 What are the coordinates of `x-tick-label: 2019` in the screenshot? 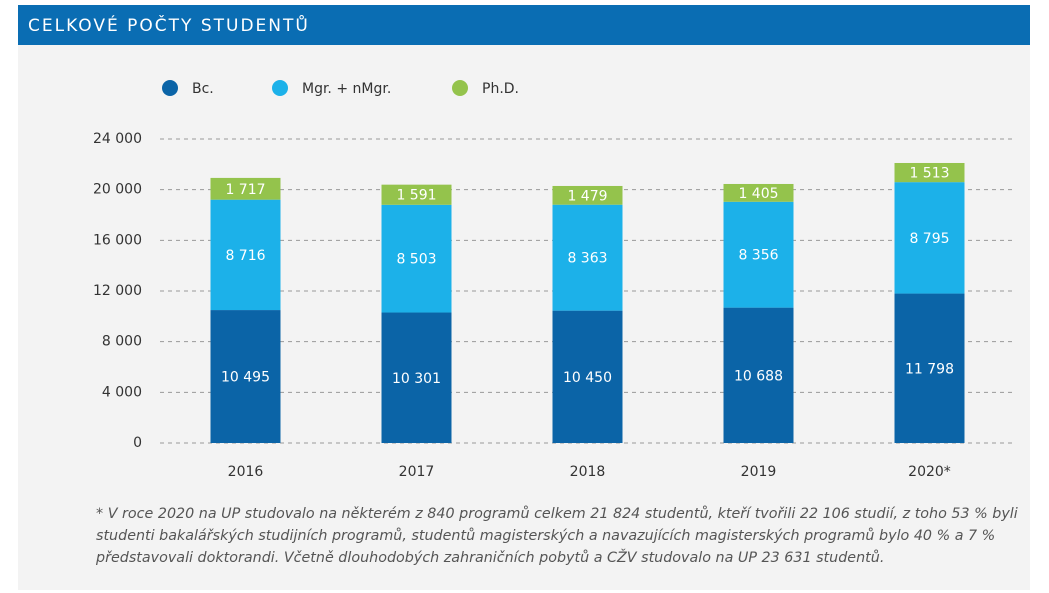 It's located at (759, 472).